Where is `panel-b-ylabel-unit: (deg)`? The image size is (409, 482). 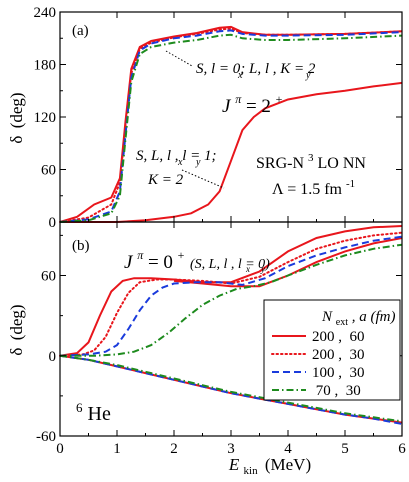 panel-b-ylabel-unit: (deg) is located at coordinates (16, 322).